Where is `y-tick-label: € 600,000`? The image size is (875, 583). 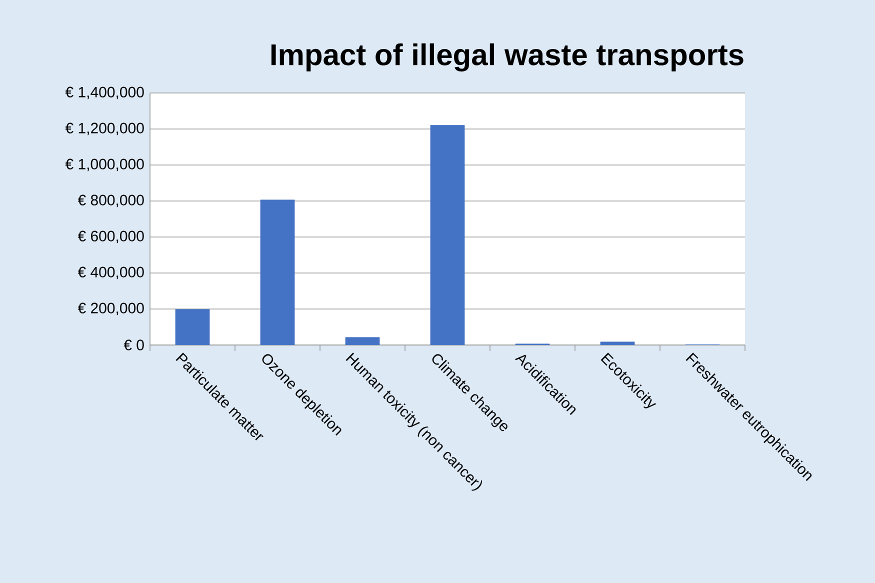 y-tick-label: € 600,000 is located at coordinates (111, 237).